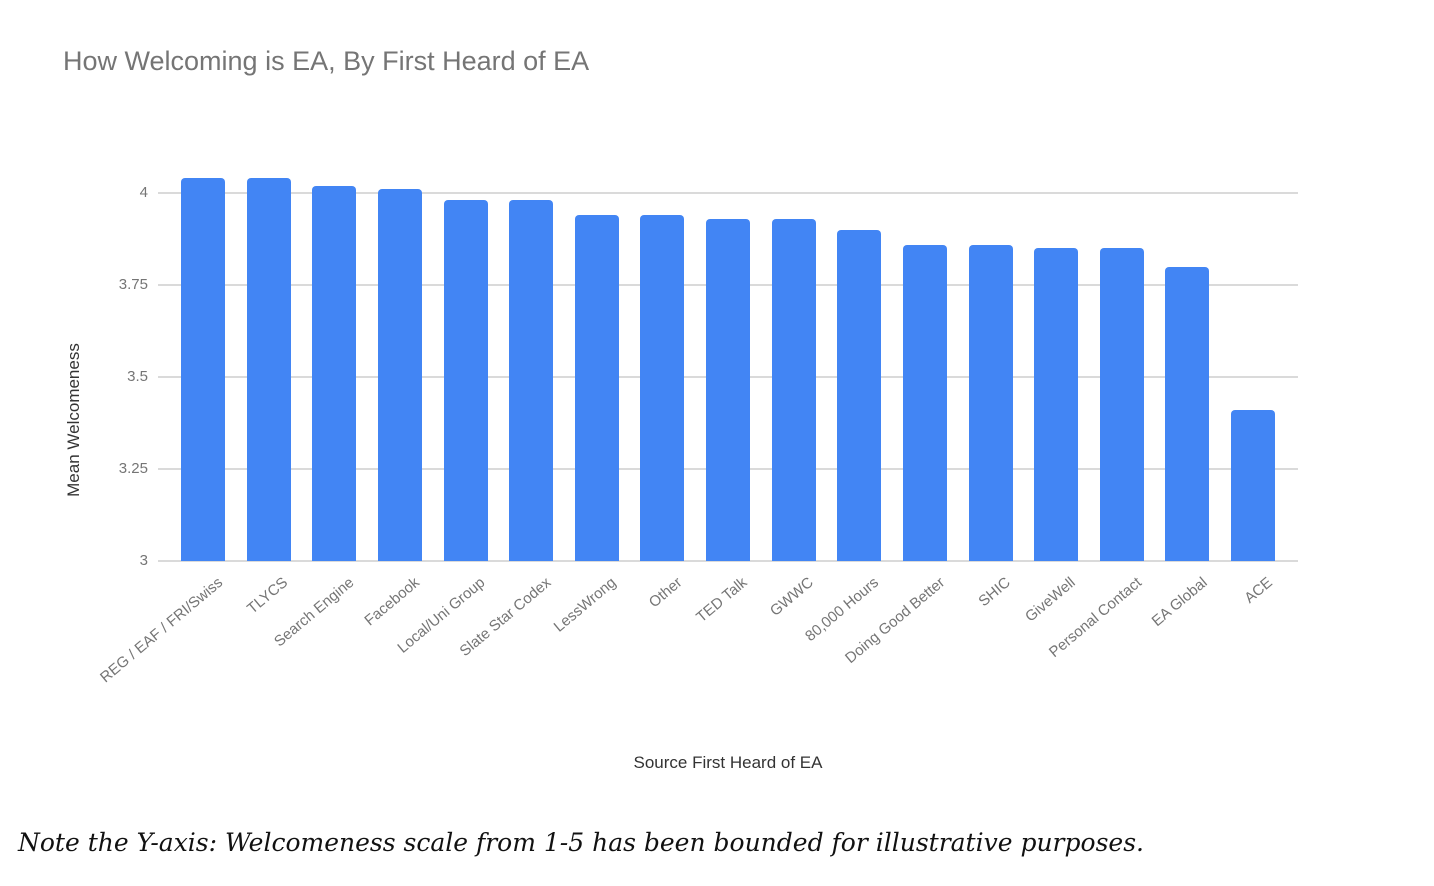  What do you see at coordinates (137, 376) in the screenshot?
I see `y-tick-label: 3.5` at bounding box center [137, 376].